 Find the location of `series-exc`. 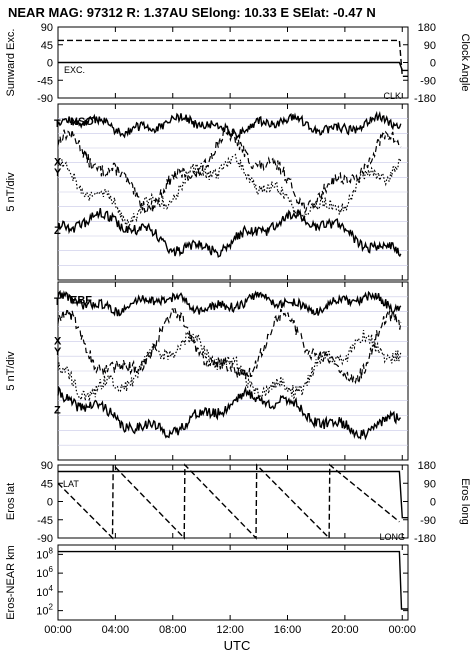

series-exc is located at coordinates (233, 66).